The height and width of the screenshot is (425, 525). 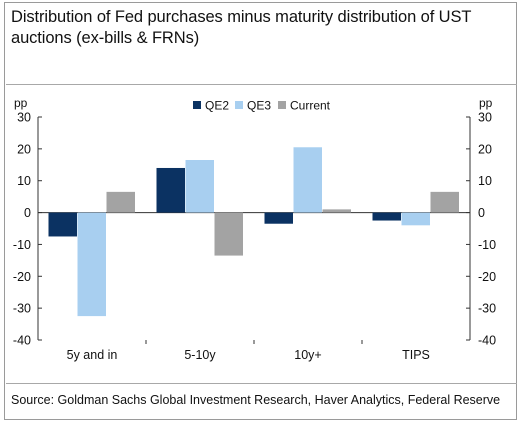 I want to click on left-y-tick-label: 0, so click(x=27, y=213).